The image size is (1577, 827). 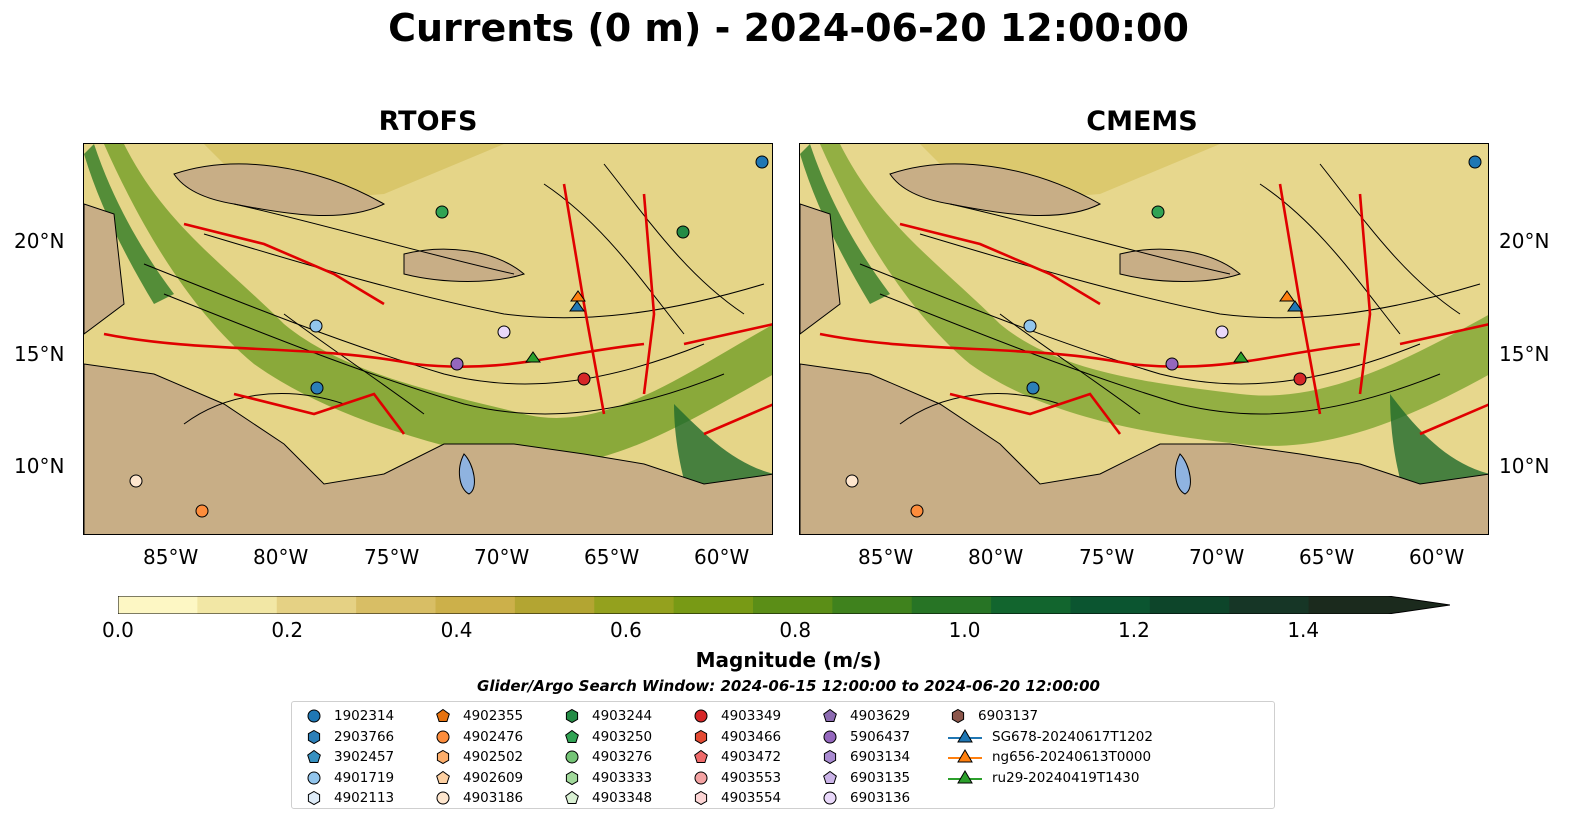 What do you see at coordinates (1072, 757) in the screenshot?
I see `legend-label: ng656-20240613T0000` at bounding box center [1072, 757].